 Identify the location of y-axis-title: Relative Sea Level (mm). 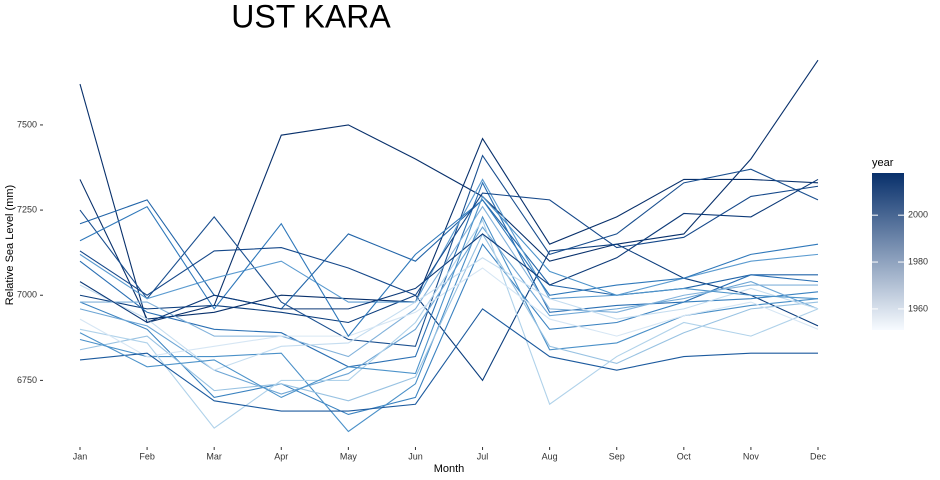
(10, 245).